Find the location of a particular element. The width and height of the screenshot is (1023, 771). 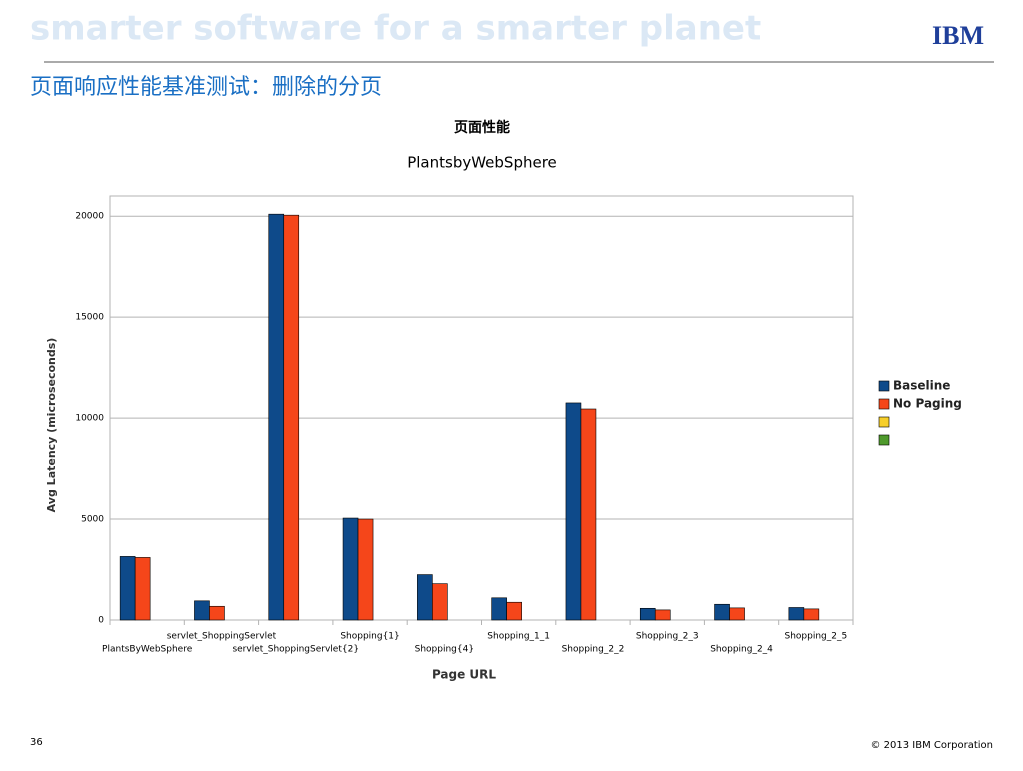

y-tick-label: 20000 is located at coordinates (89, 217).